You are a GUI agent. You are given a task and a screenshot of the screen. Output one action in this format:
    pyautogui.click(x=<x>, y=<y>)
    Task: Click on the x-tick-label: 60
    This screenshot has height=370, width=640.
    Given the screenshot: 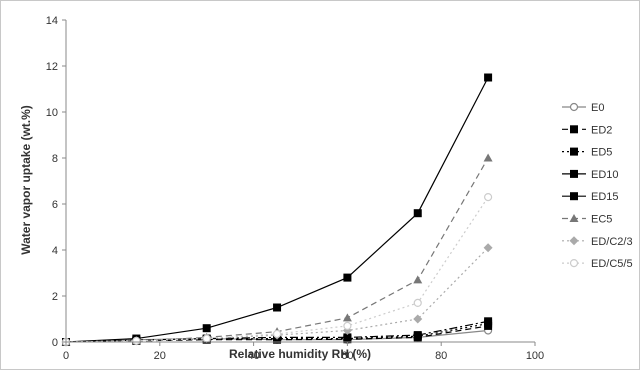 What is the action you would take?
    pyautogui.click(x=347, y=356)
    